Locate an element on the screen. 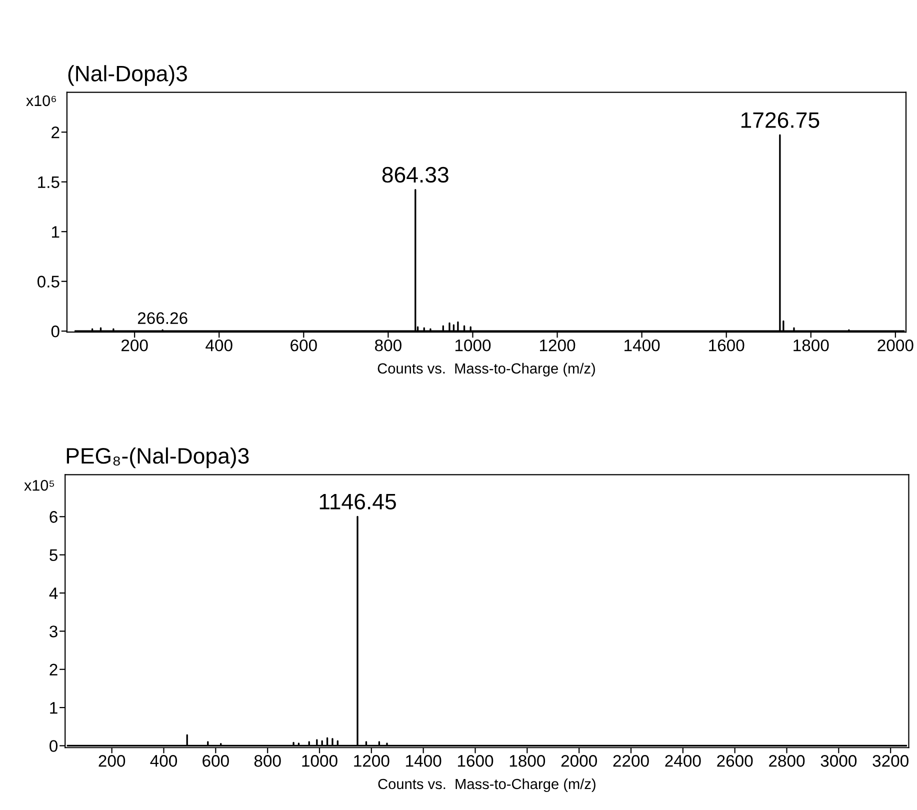 The height and width of the screenshot is (810, 917). y-axis-title: x10⁶ is located at coordinates (41, 100).